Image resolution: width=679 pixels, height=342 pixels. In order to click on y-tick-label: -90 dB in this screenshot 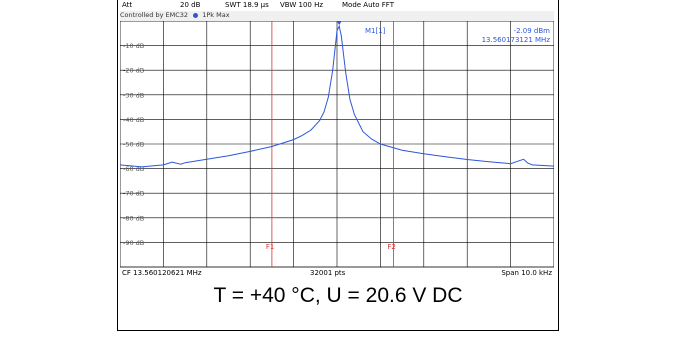, I will do `click(133, 243)`.